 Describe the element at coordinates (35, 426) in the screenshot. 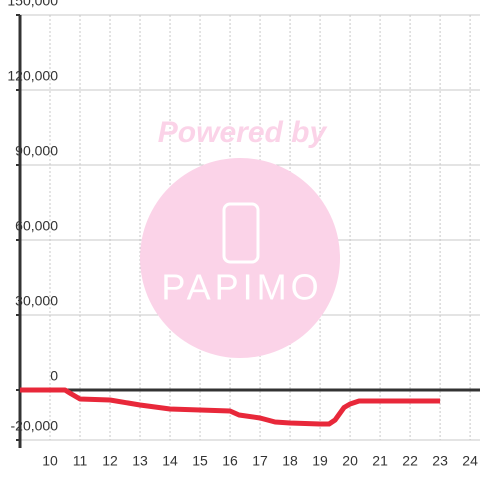

I see `y-tick-label: -20,000` at that location.